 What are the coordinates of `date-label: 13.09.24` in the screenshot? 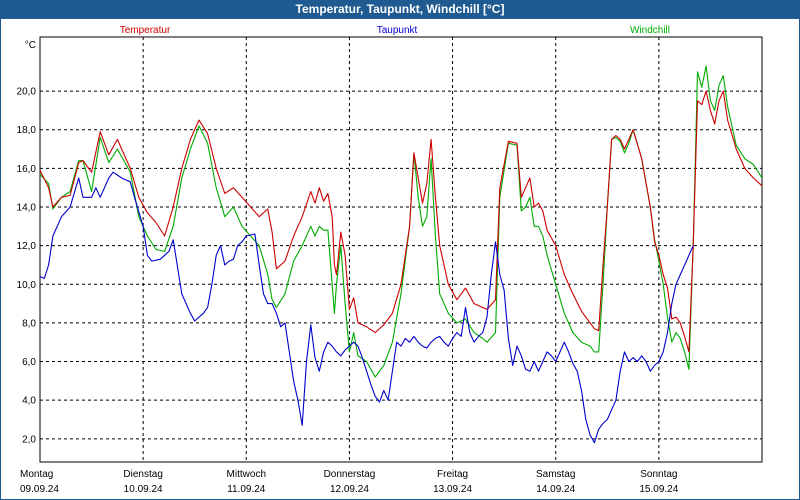 It's located at (452, 489).